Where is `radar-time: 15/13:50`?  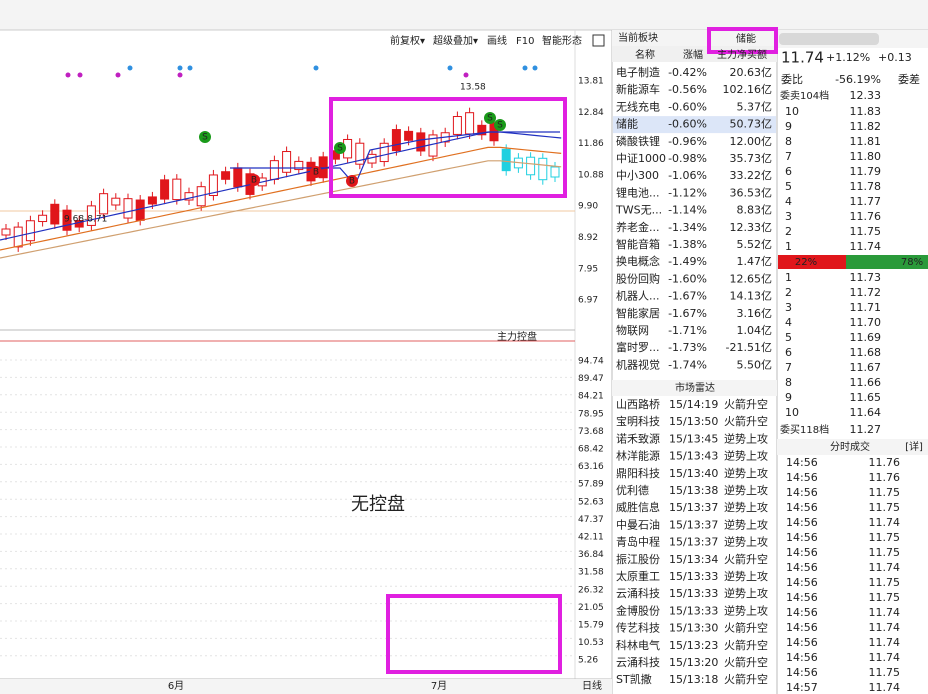
radar-time: 15/13:50 is located at coordinates (693, 421).